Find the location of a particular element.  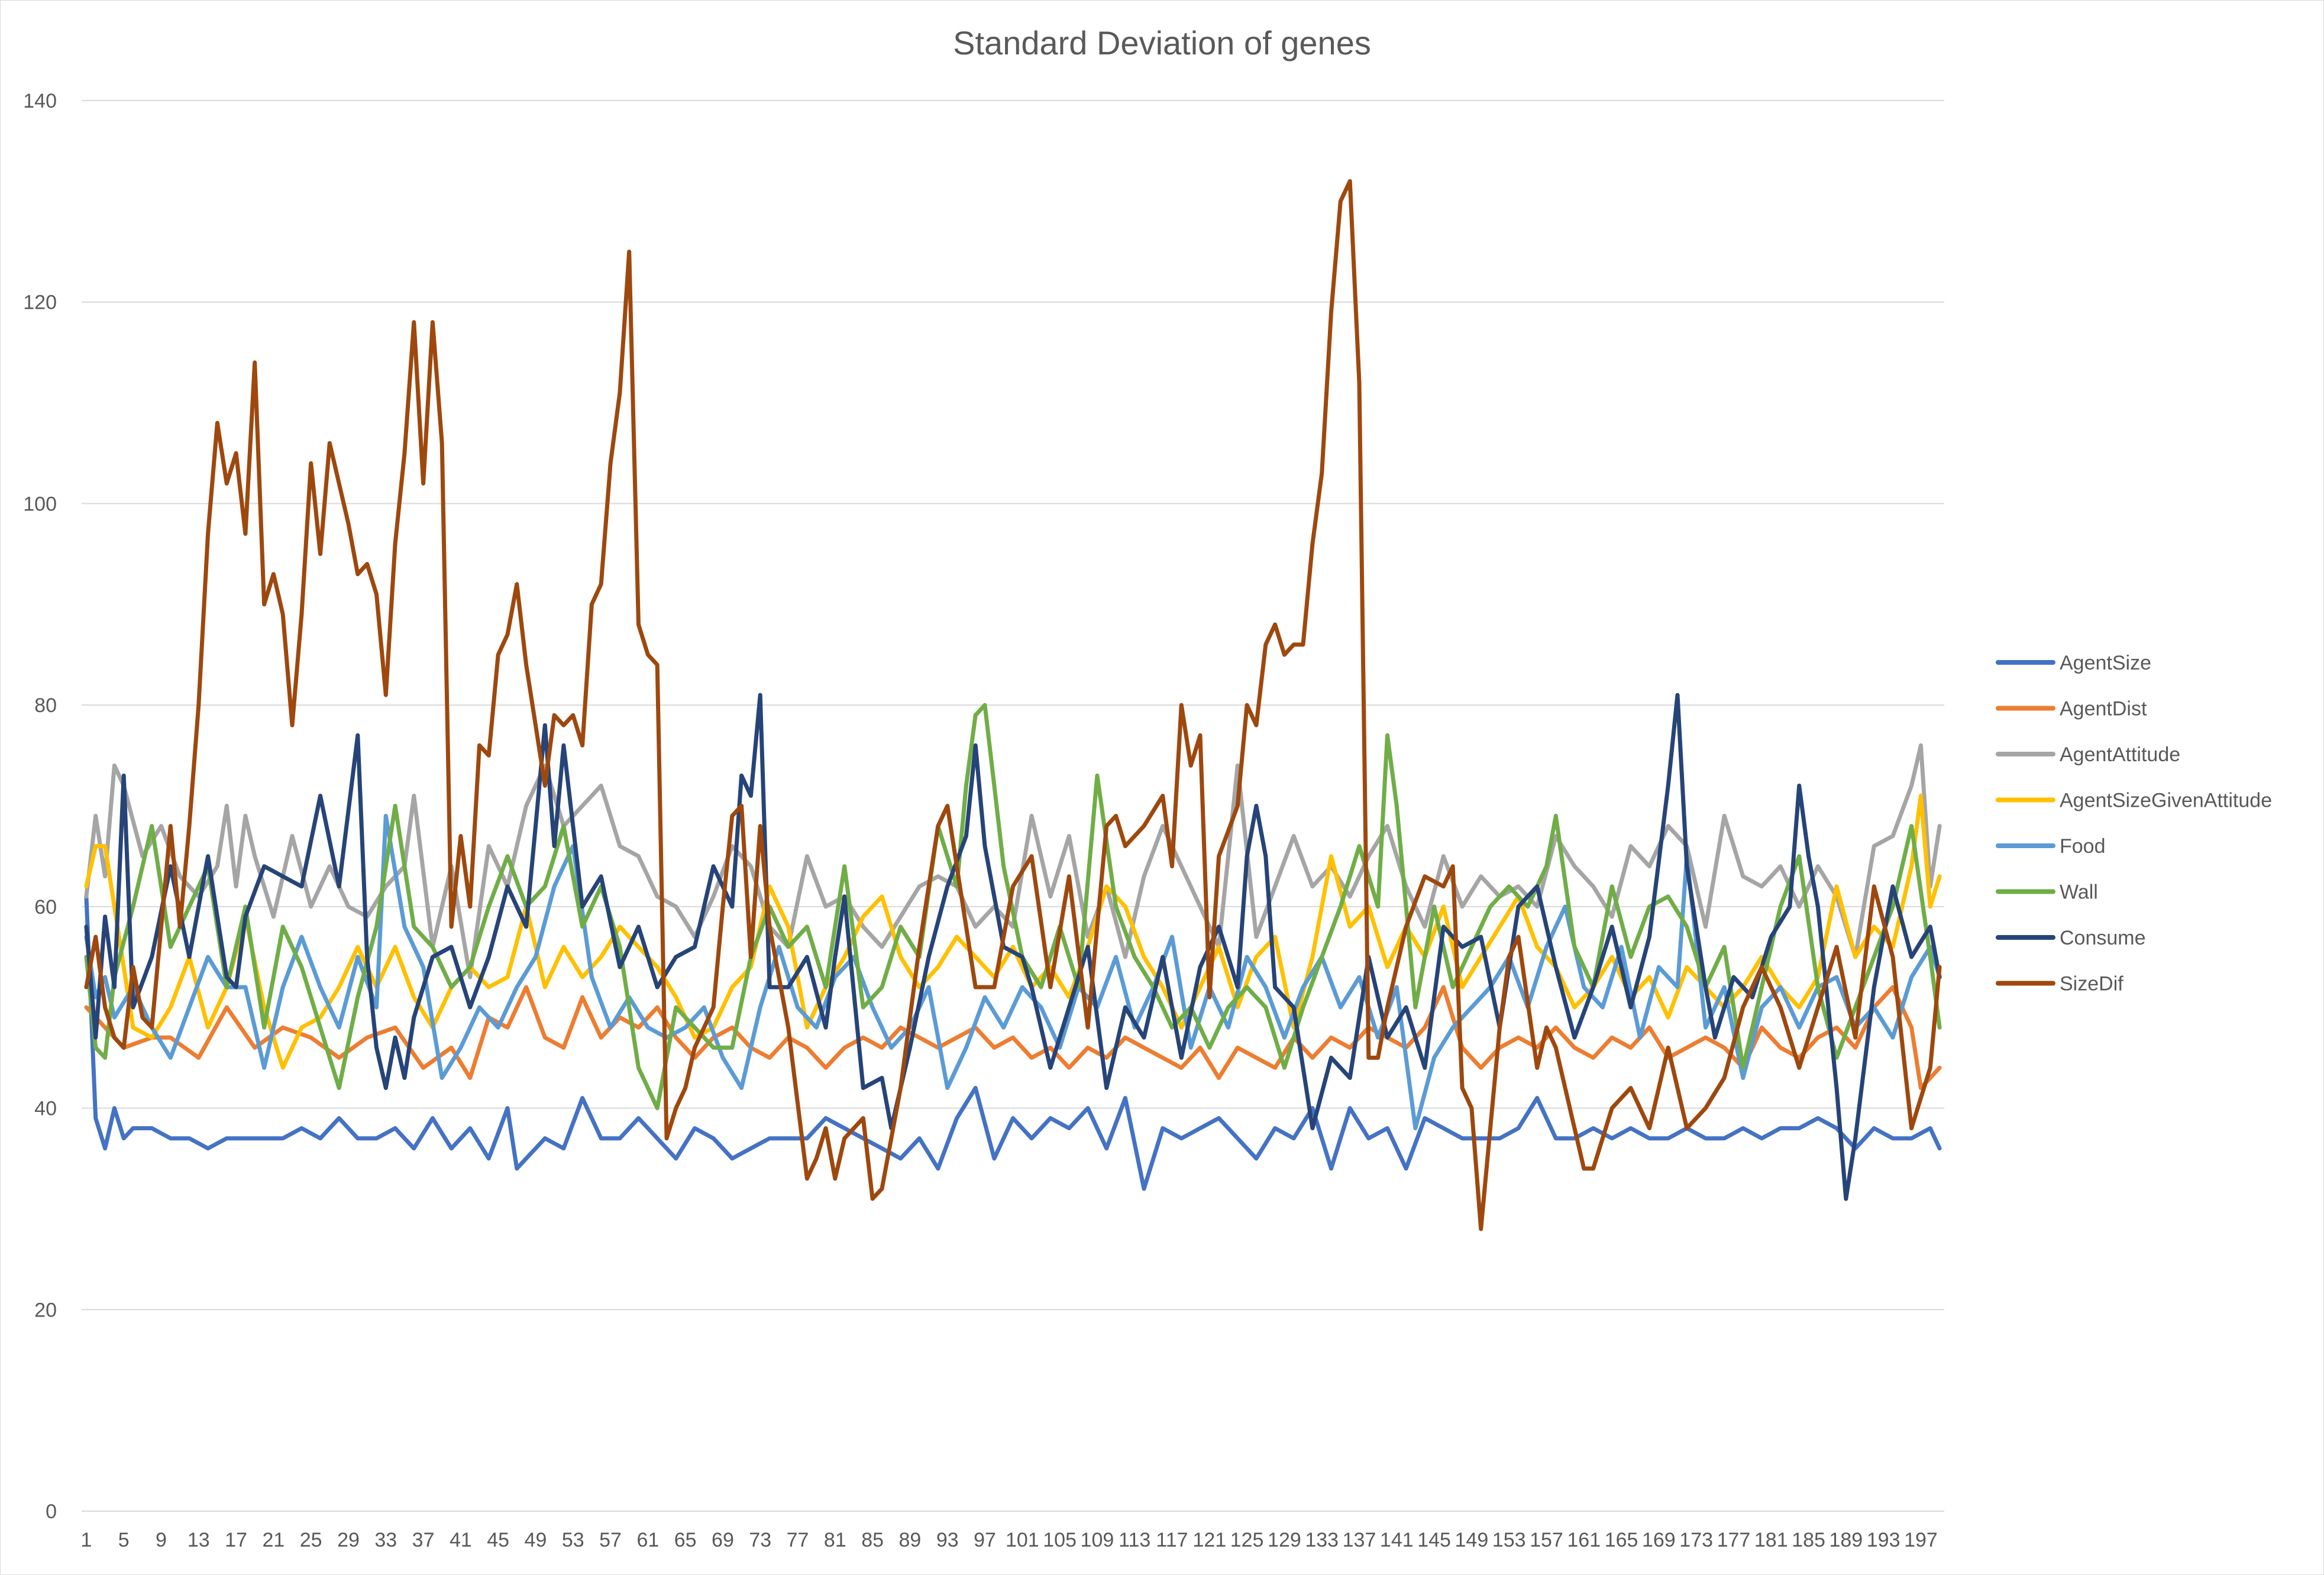

y-axis: 0 20 40 60 80 100 120 140 is located at coordinates (40, 806).